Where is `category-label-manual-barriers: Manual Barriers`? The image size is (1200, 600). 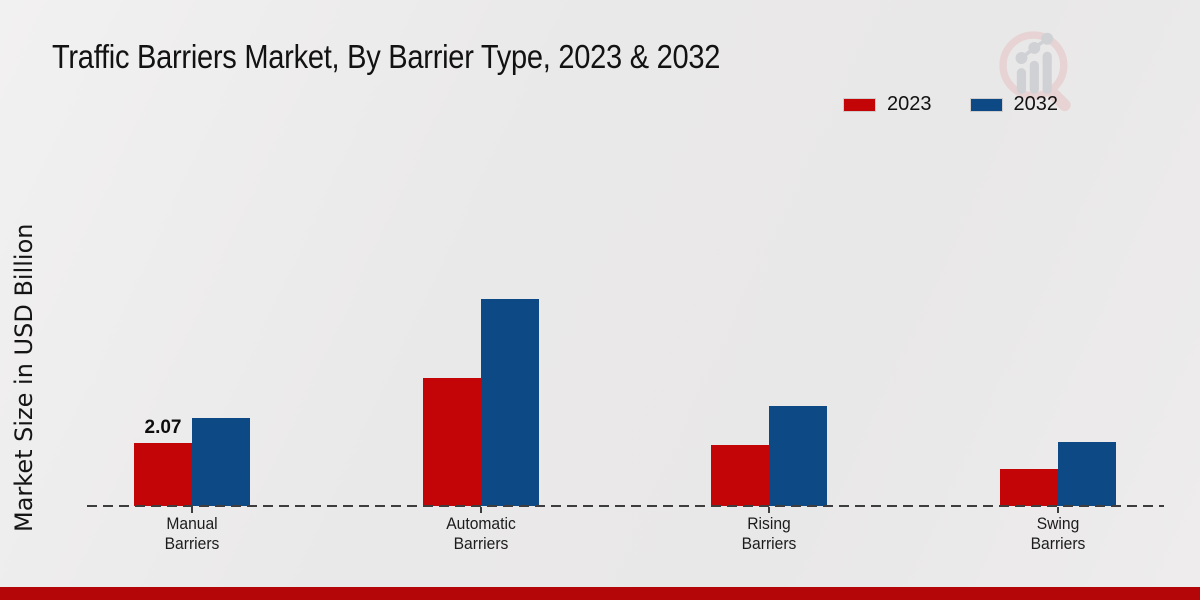 category-label-manual-barriers: Manual Barriers is located at coordinates (192, 533).